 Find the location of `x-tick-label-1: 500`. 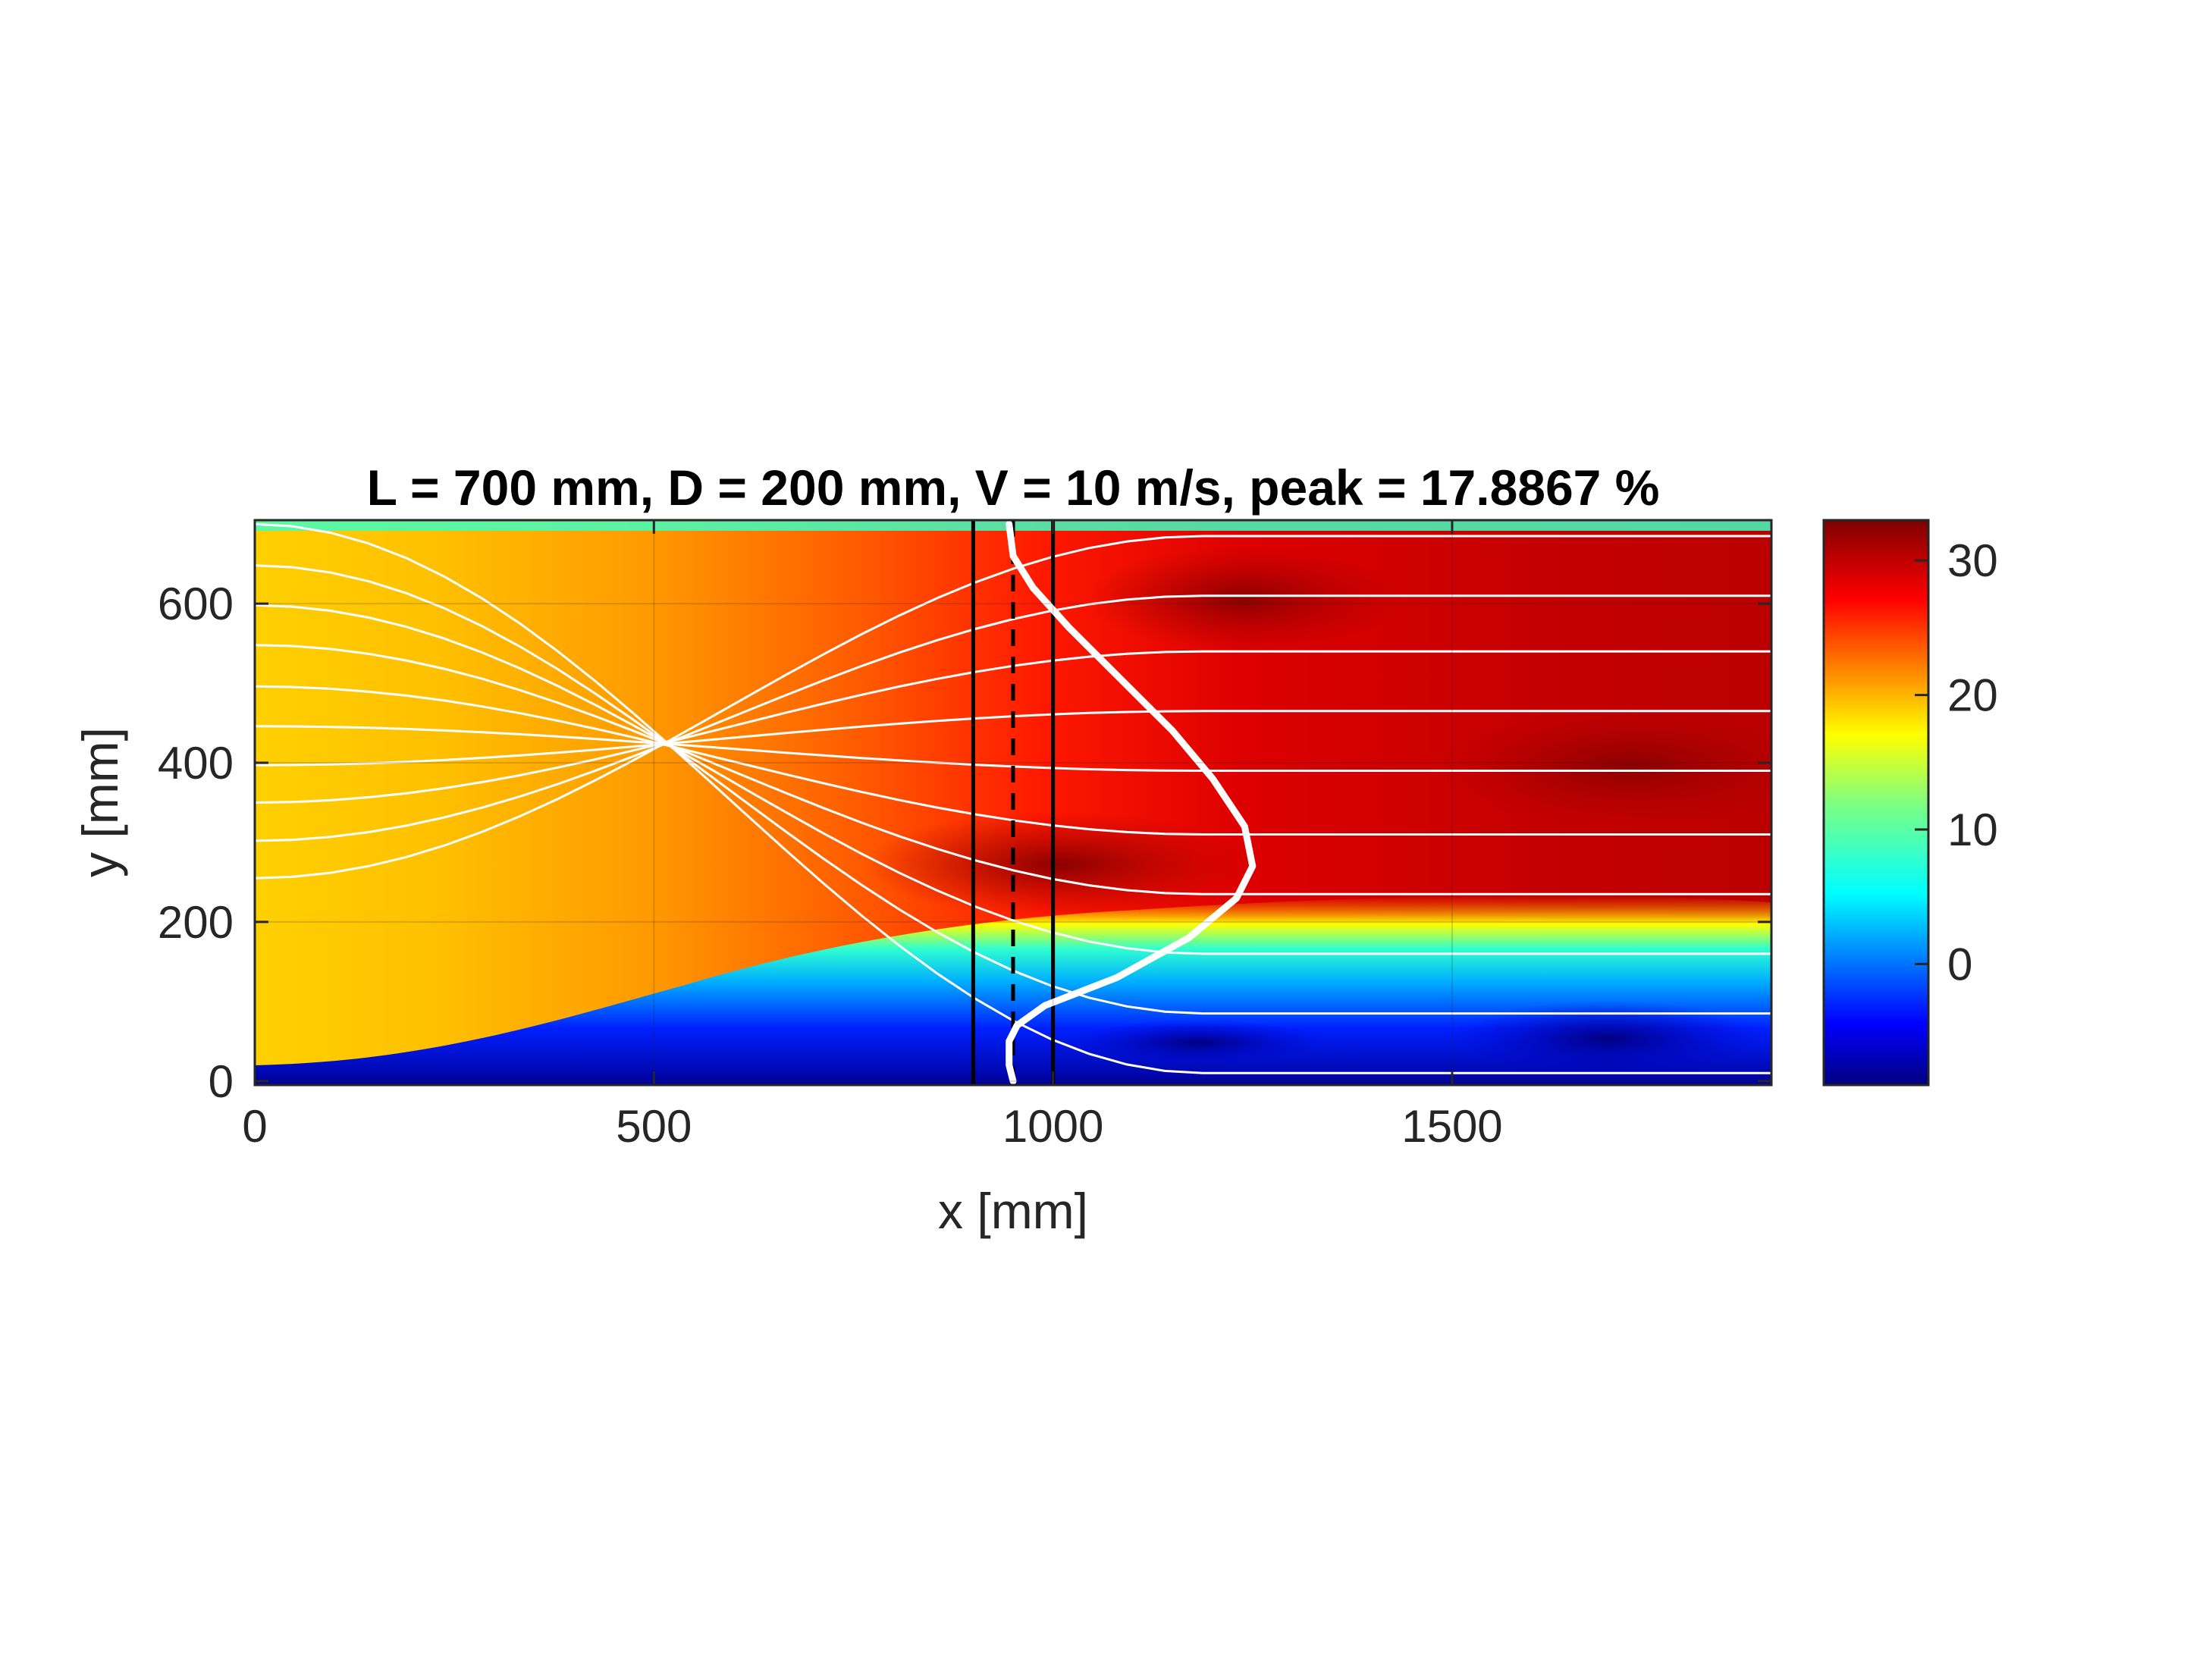

x-tick-label-1: 500 is located at coordinates (654, 1126).